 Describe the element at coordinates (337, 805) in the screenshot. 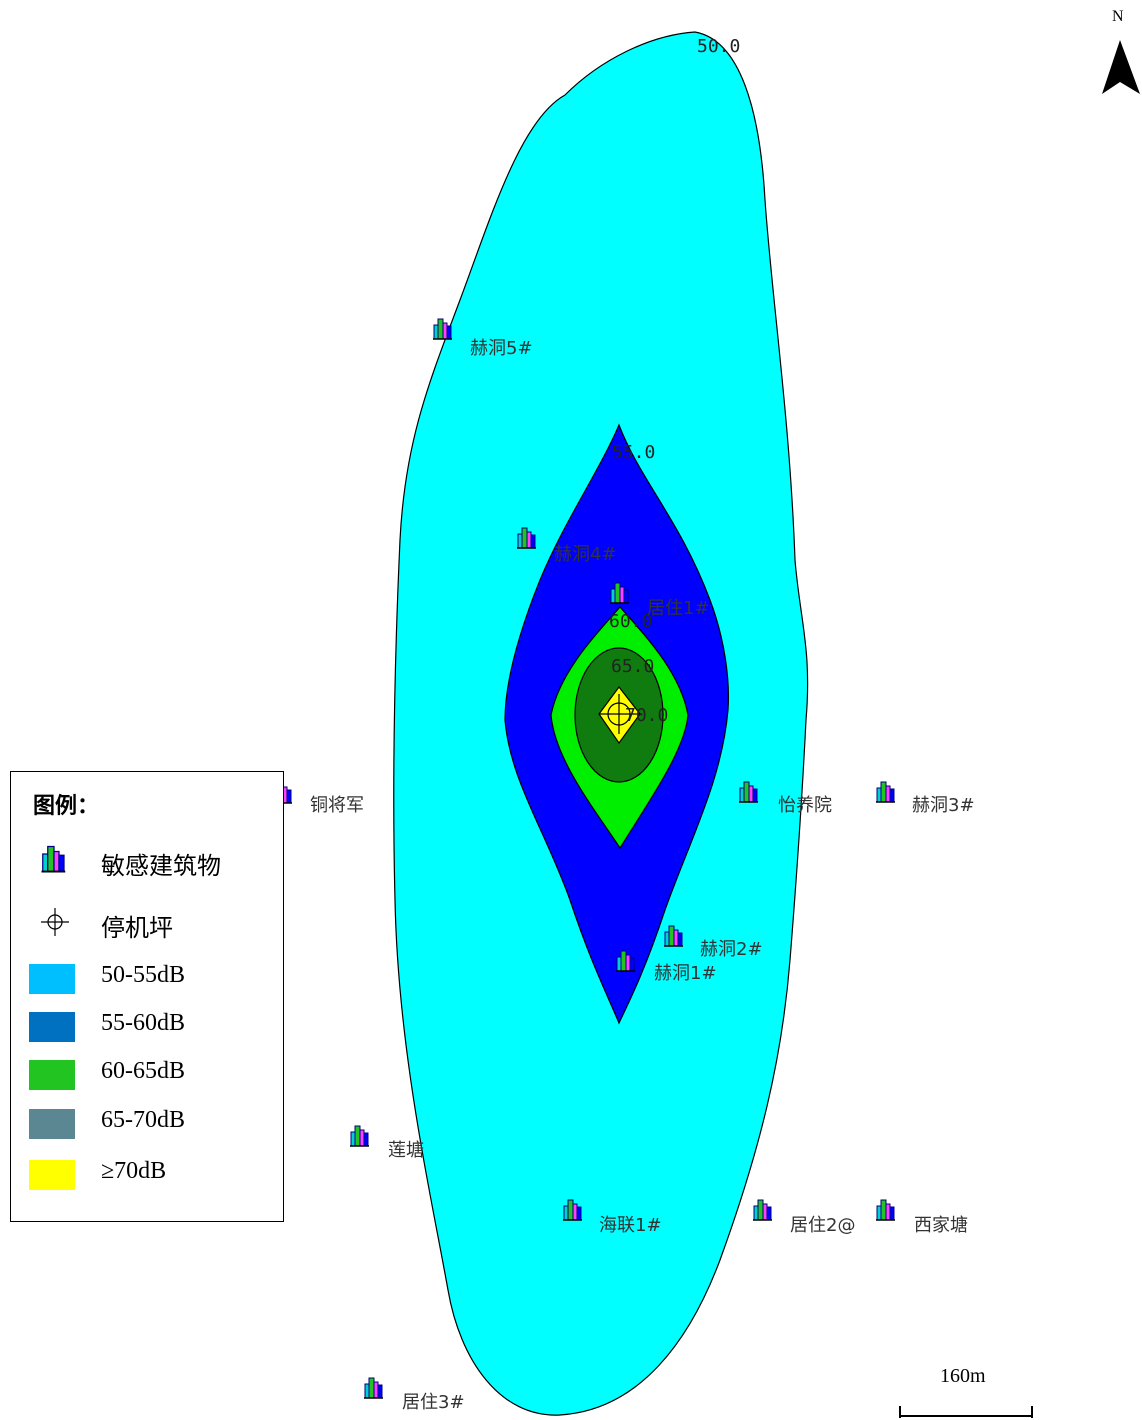

I see `building-label: 铜将军` at that location.